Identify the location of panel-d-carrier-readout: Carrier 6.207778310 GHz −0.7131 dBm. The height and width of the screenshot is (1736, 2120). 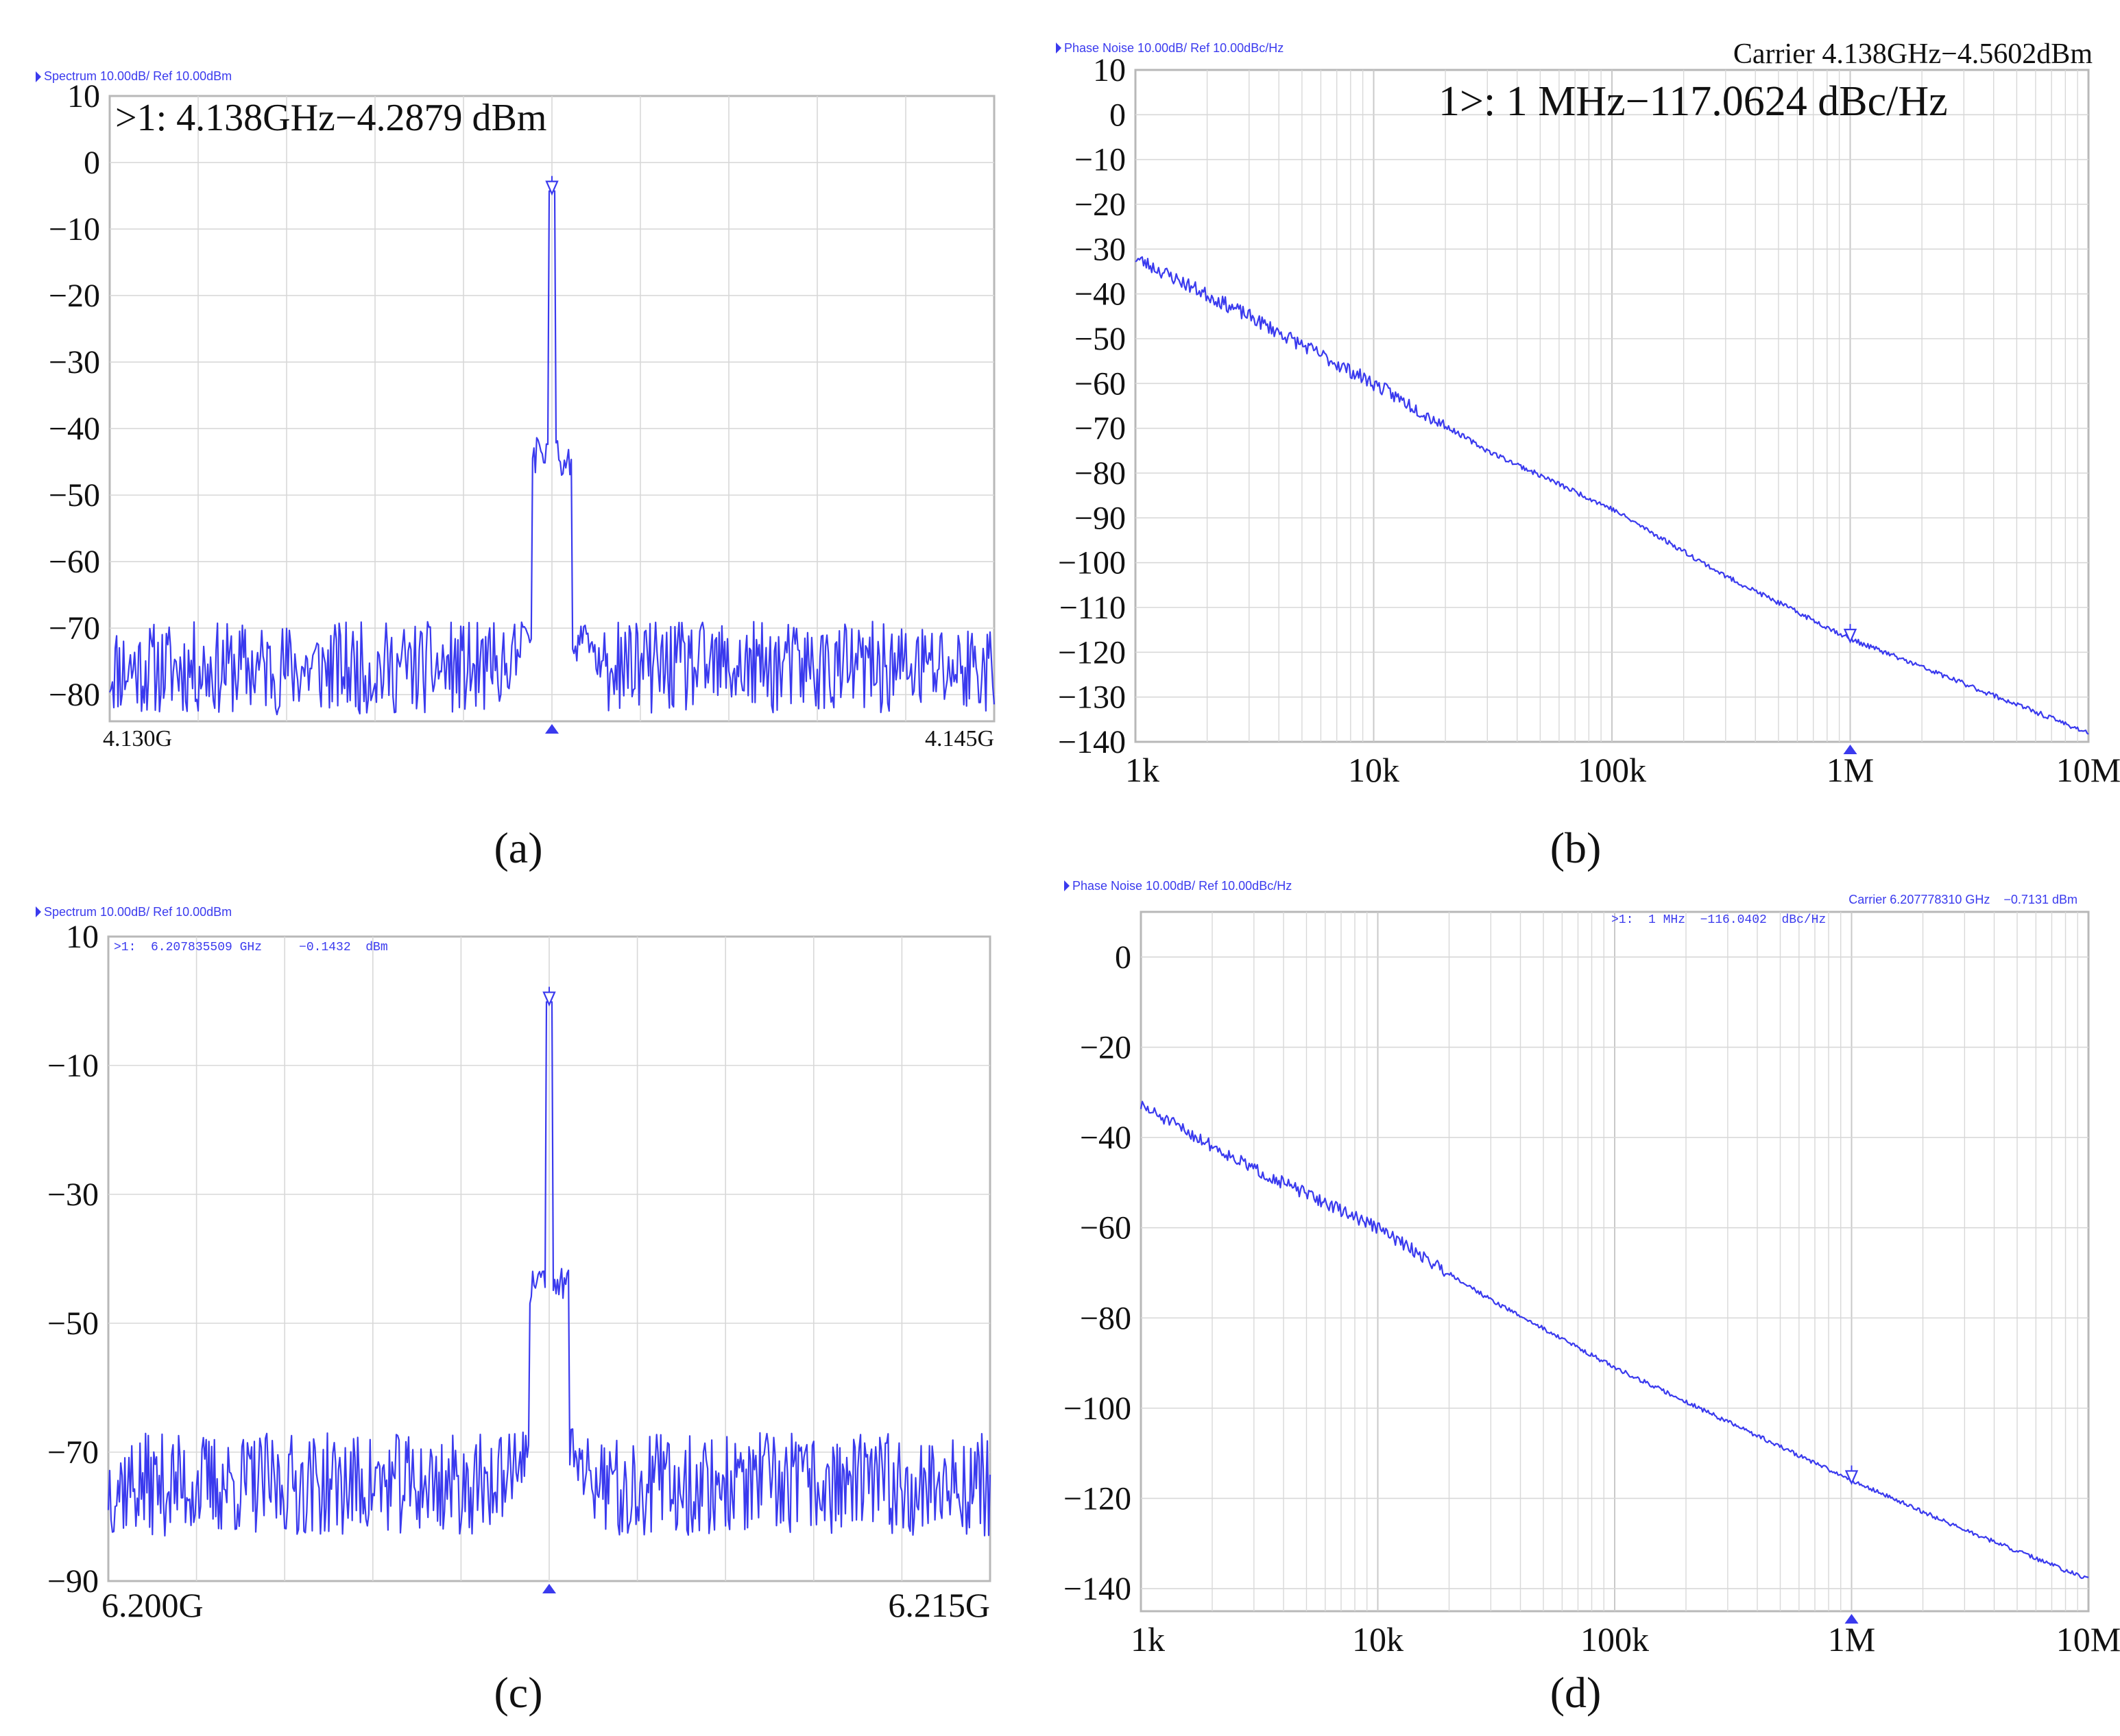
(1963, 900).